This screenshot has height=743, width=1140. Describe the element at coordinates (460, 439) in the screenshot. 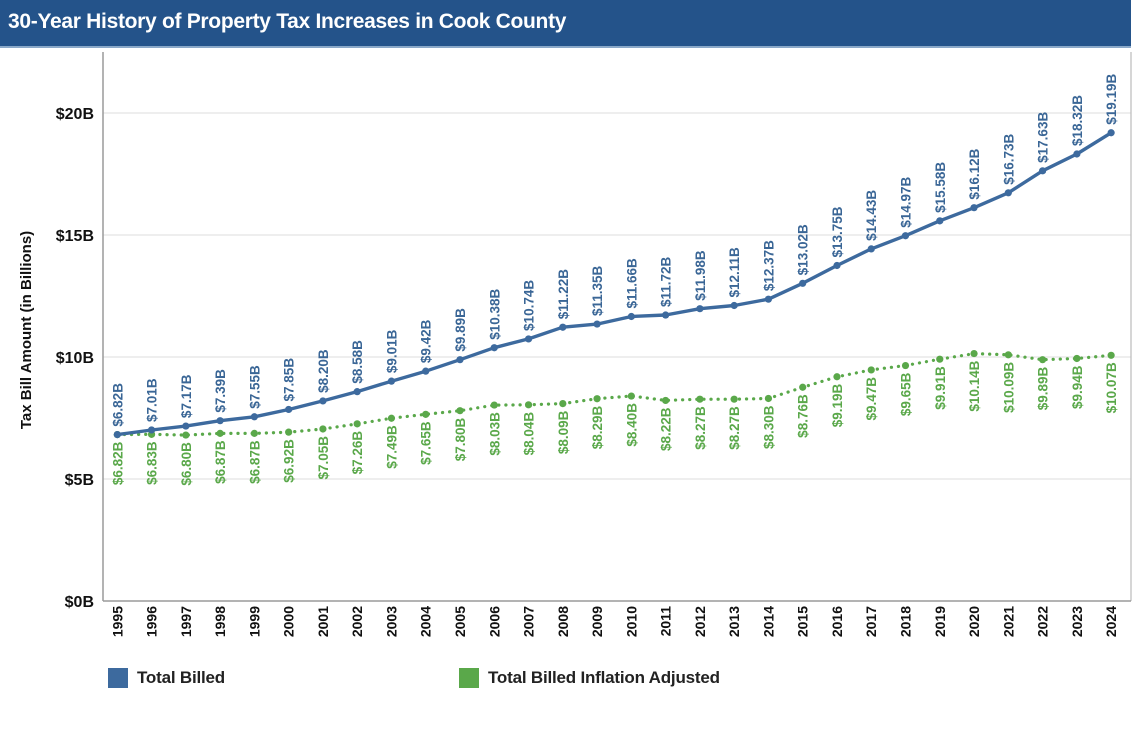

I see `data-label-inflation-adjusted: $7.80B` at that location.